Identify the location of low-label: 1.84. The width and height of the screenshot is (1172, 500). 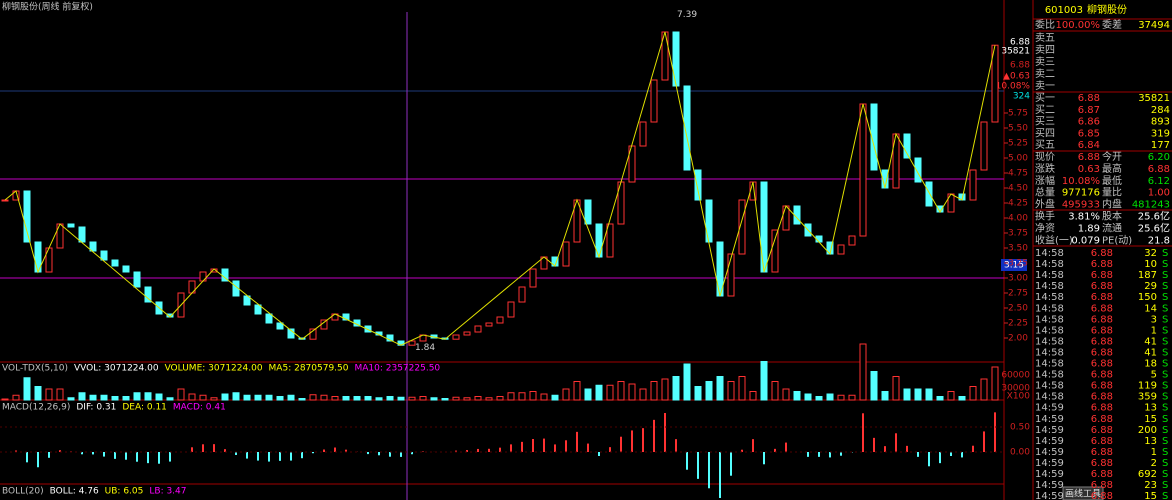
(425, 348).